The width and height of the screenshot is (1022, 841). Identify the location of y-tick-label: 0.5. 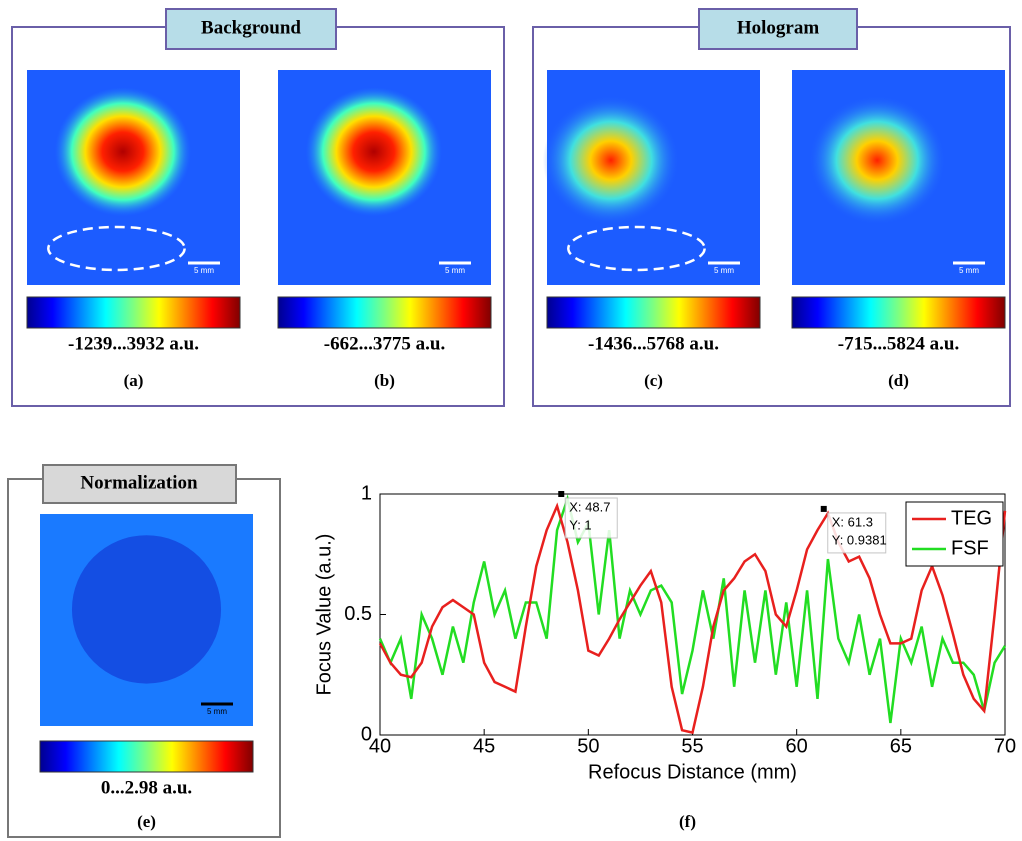
(358, 614).